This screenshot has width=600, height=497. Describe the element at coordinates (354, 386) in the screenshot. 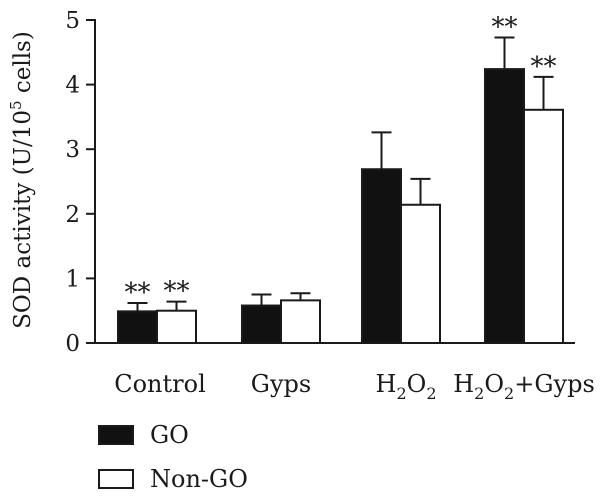

I see `labels: Control Gyps H2O2 H2O2+Gyps` at that location.